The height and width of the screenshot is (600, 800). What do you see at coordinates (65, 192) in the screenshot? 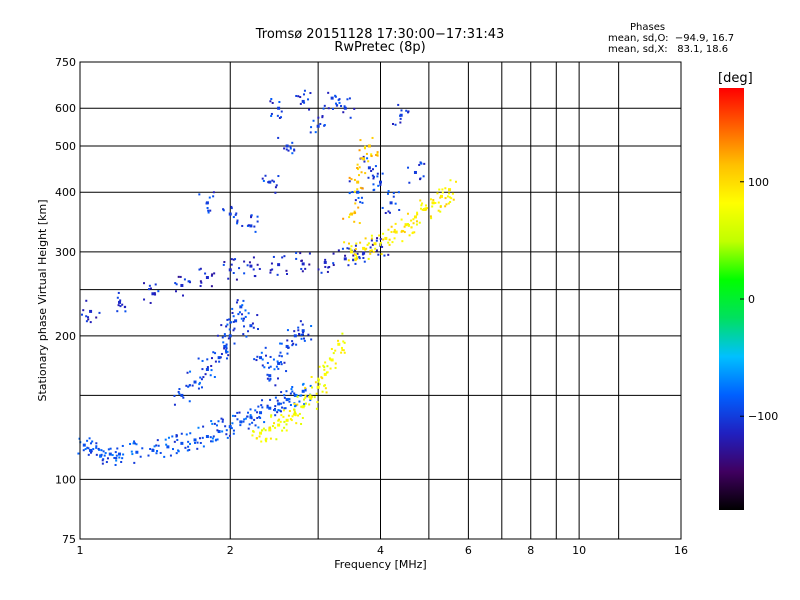
I see `y-tick-label: 400` at bounding box center [65, 192].